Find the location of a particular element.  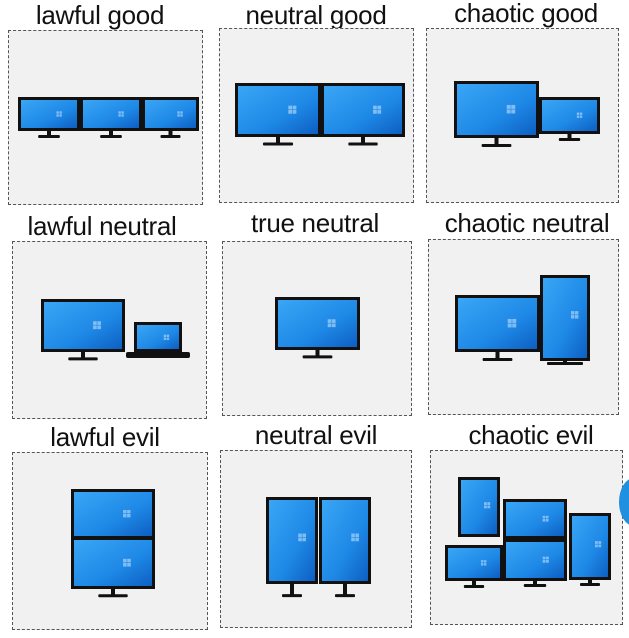

panel-neutral-good is located at coordinates (316, 115).